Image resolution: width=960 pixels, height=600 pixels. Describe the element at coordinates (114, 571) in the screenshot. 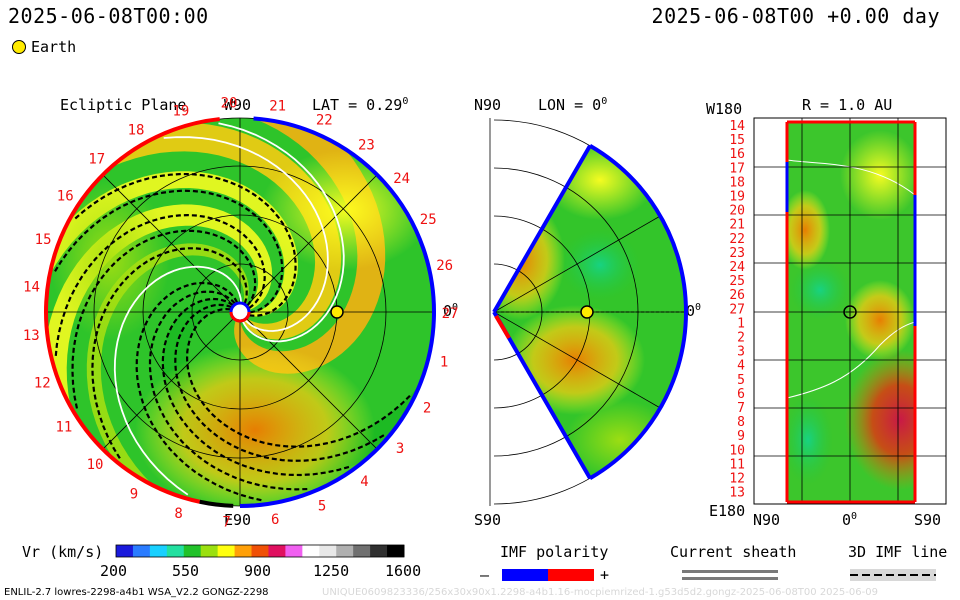

I see `colorbar-tick-200: 200` at that location.